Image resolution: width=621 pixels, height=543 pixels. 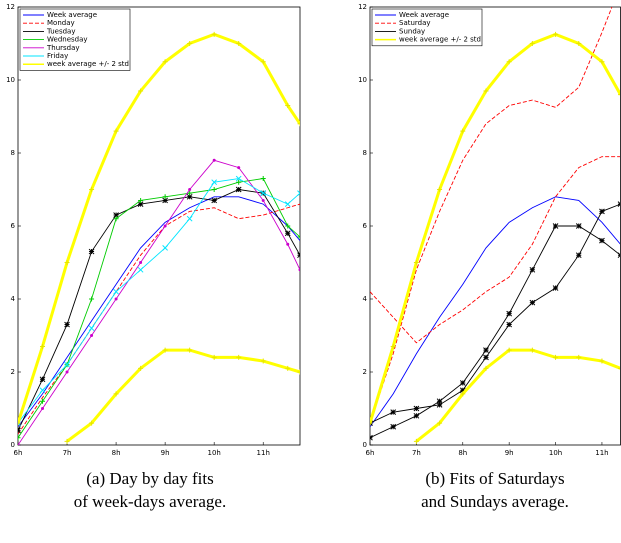 What do you see at coordinates (150, 501) in the screenshot?
I see `caption: of week-days average.` at bounding box center [150, 501].